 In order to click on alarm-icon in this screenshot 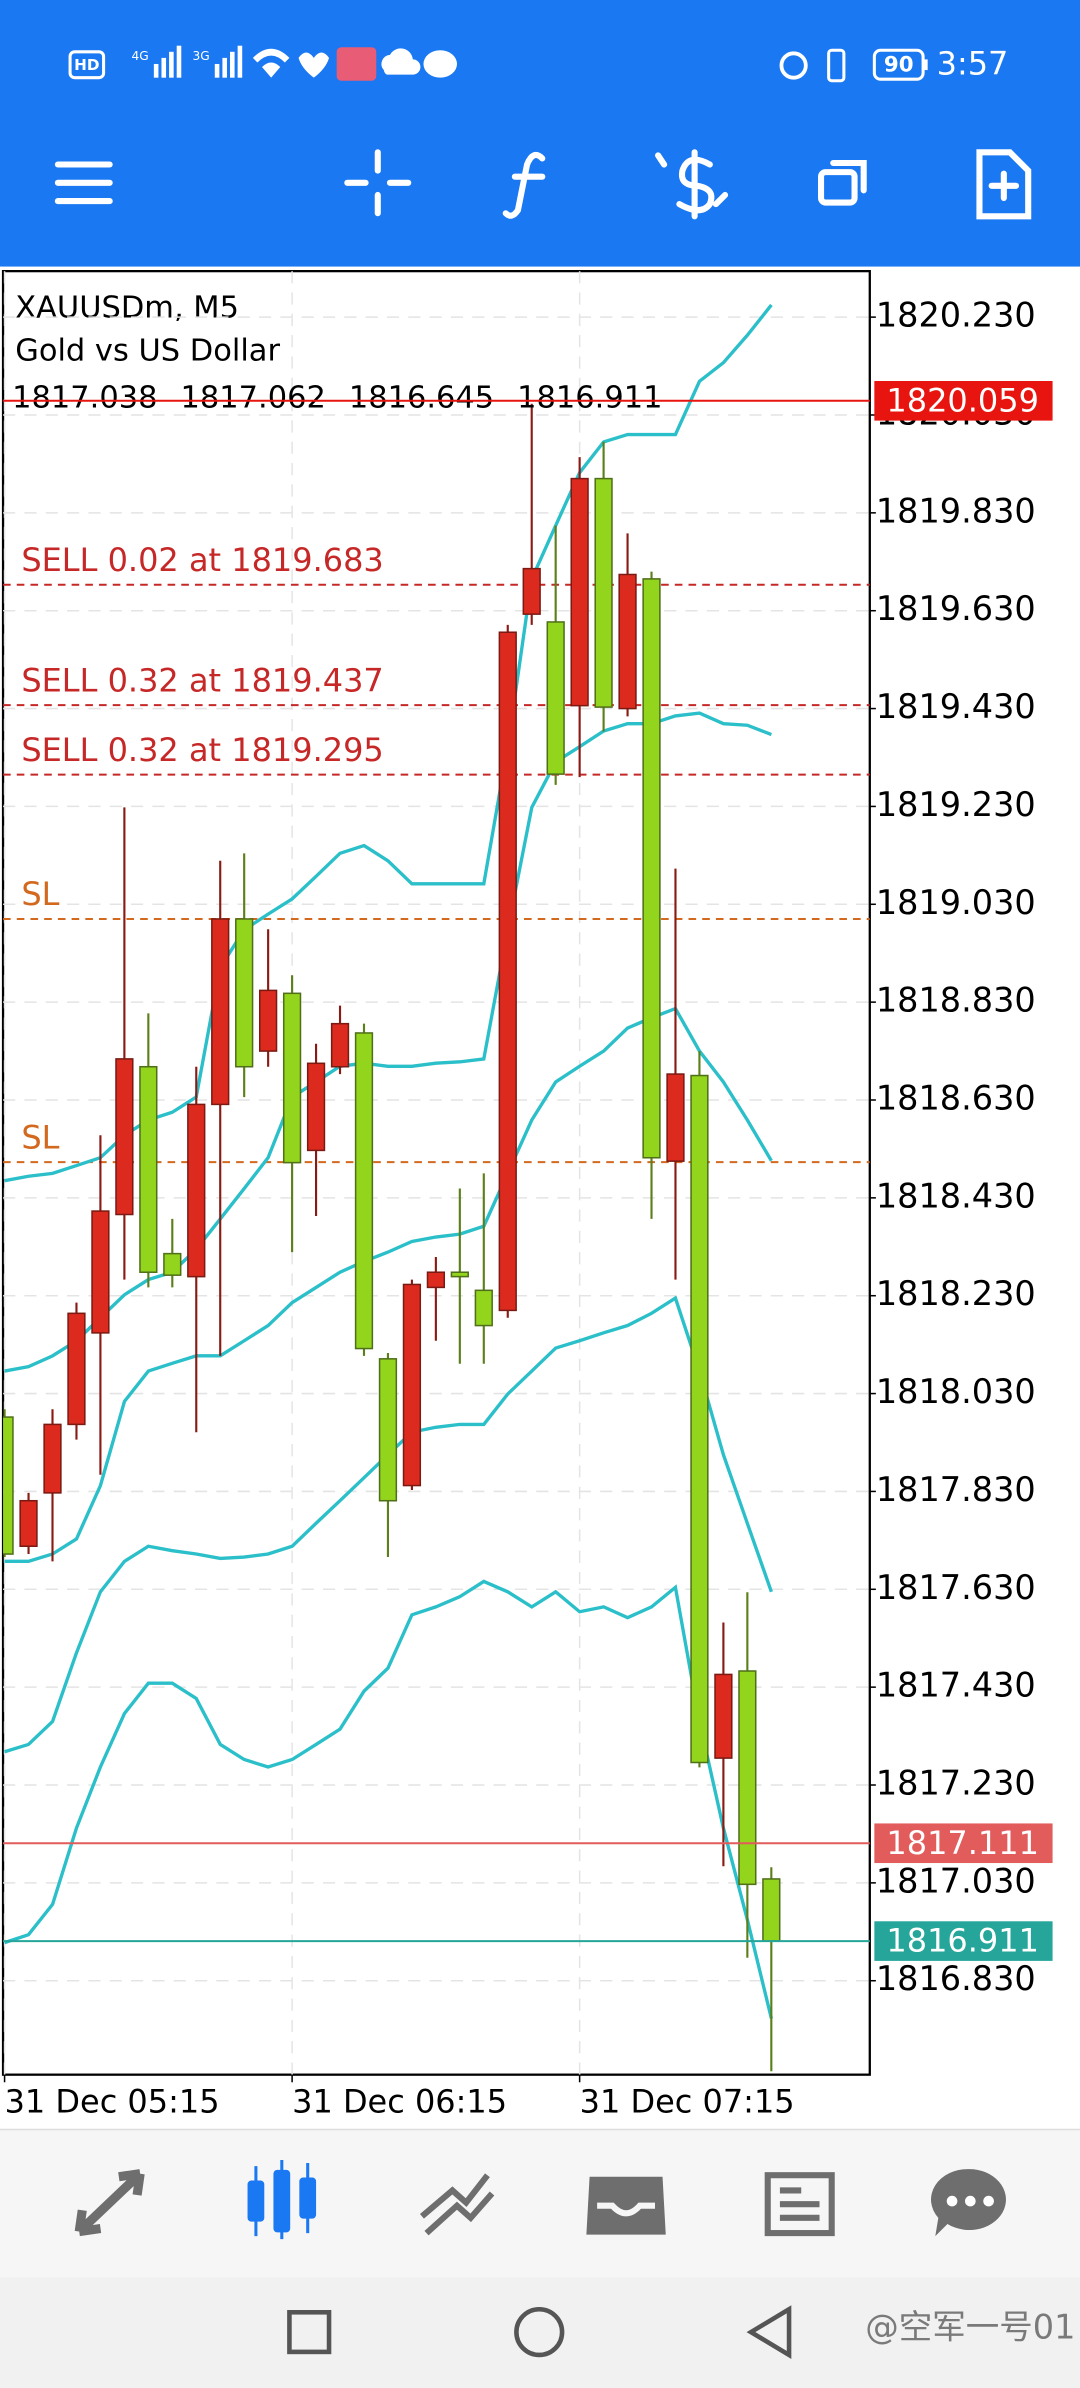, I will do `click(793, 65)`.